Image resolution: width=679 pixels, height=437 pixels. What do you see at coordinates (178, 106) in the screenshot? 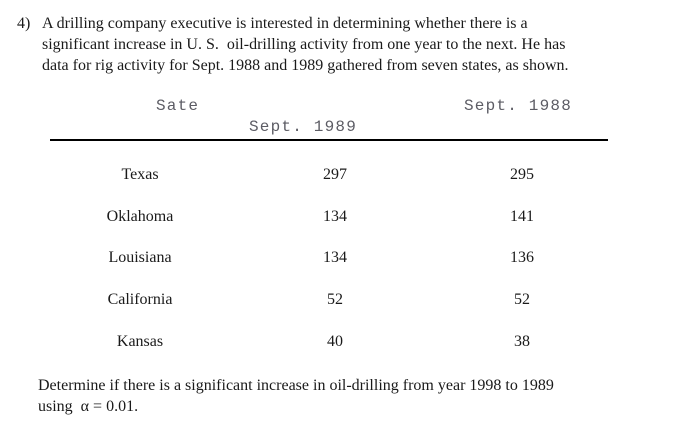
I see `table-header-state: Sate` at bounding box center [178, 106].